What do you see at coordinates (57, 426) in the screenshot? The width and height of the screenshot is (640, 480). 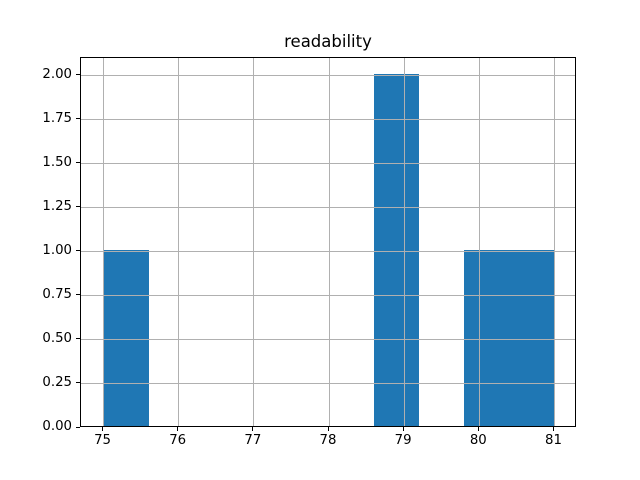 I see `y-tick-label: 0.00` at bounding box center [57, 426].